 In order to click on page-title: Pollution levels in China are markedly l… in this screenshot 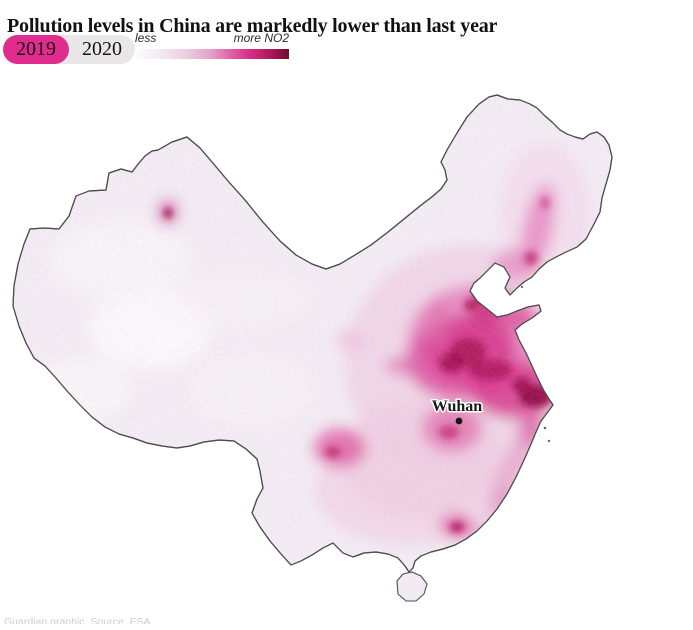, I will do `click(252, 26)`.